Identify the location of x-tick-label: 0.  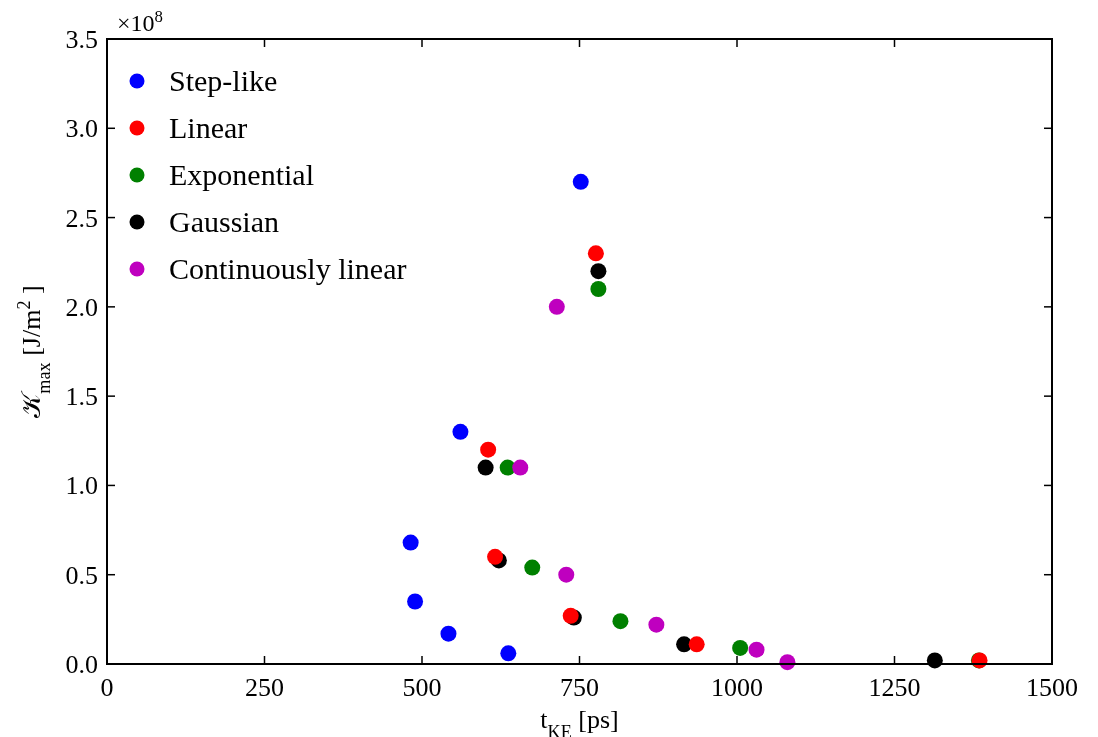
(107, 687).